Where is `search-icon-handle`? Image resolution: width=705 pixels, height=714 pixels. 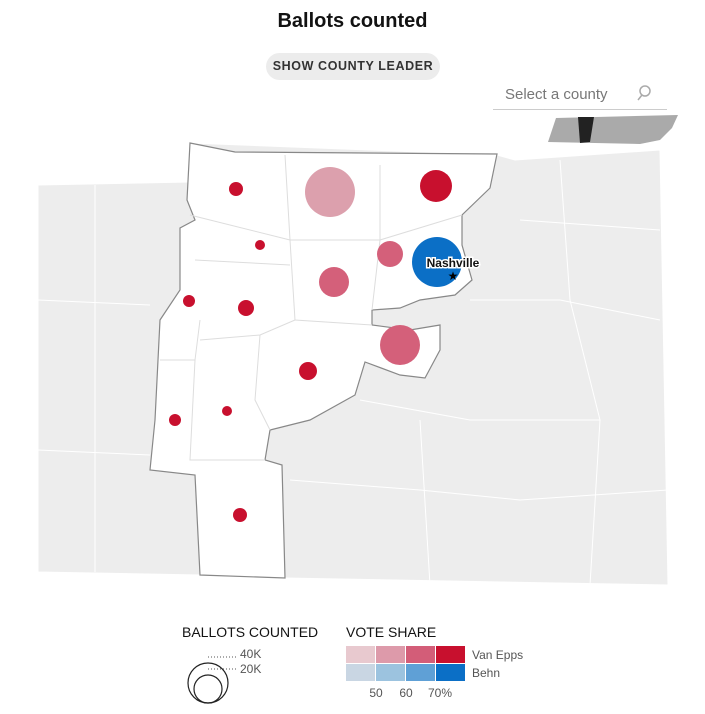 search-icon-handle is located at coordinates (640, 97).